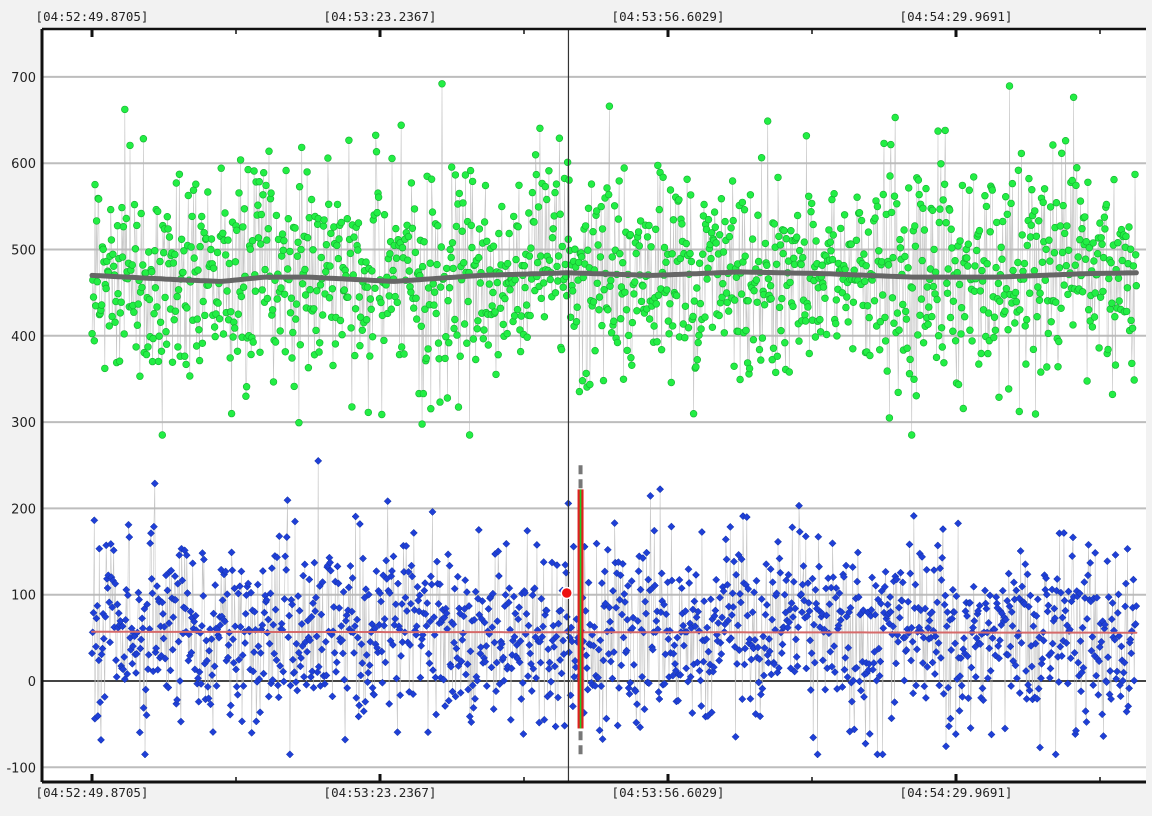 Image resolution: width=1152 pixels, height=816 pixels. I want to click on x-tick-label-bottom: [04:53:23.2367], so click(380, 792).